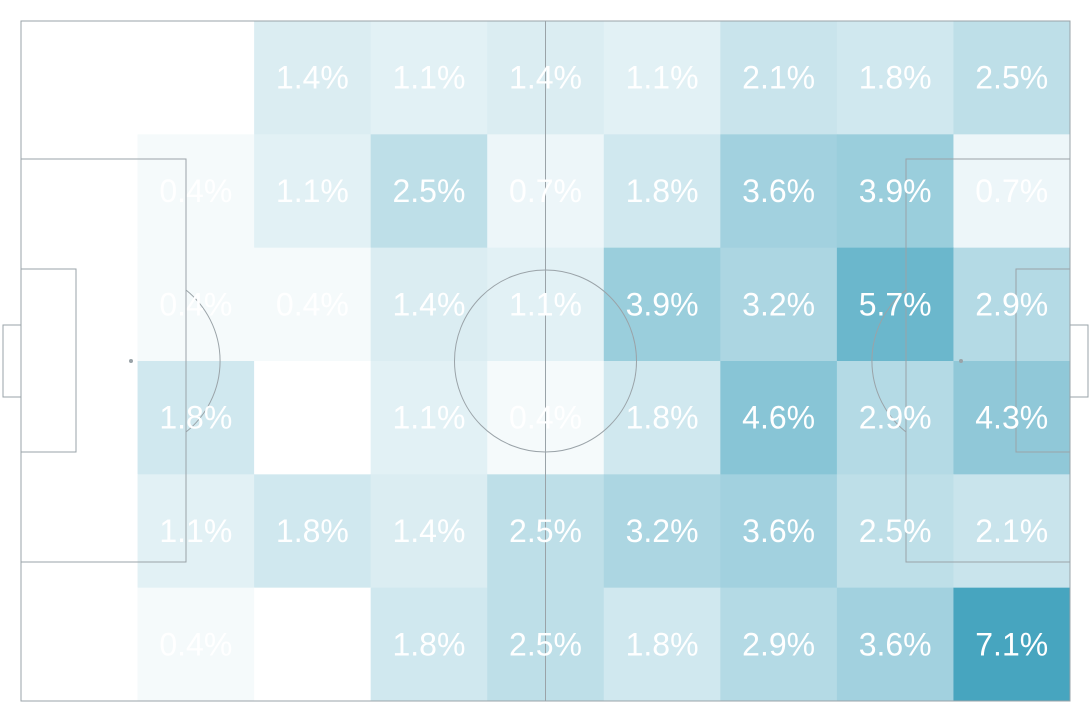  I want to click on right-penalty-spot, so click(961, 361).